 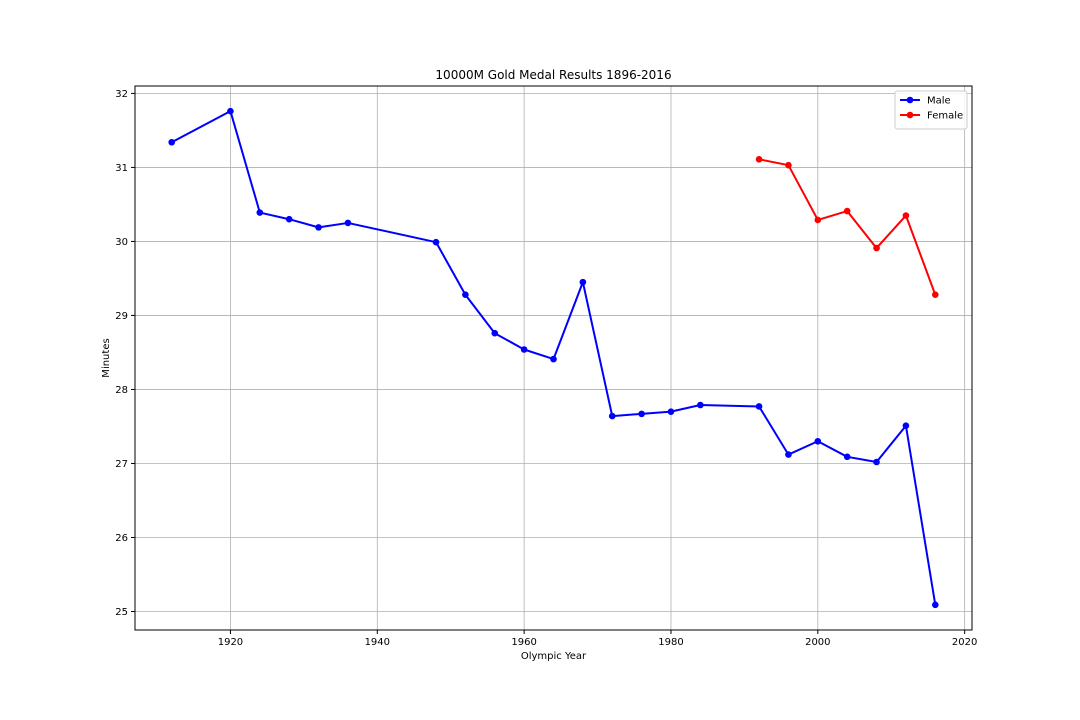 I want to click on y-tick-label: 26, so click(x=121, y=538).